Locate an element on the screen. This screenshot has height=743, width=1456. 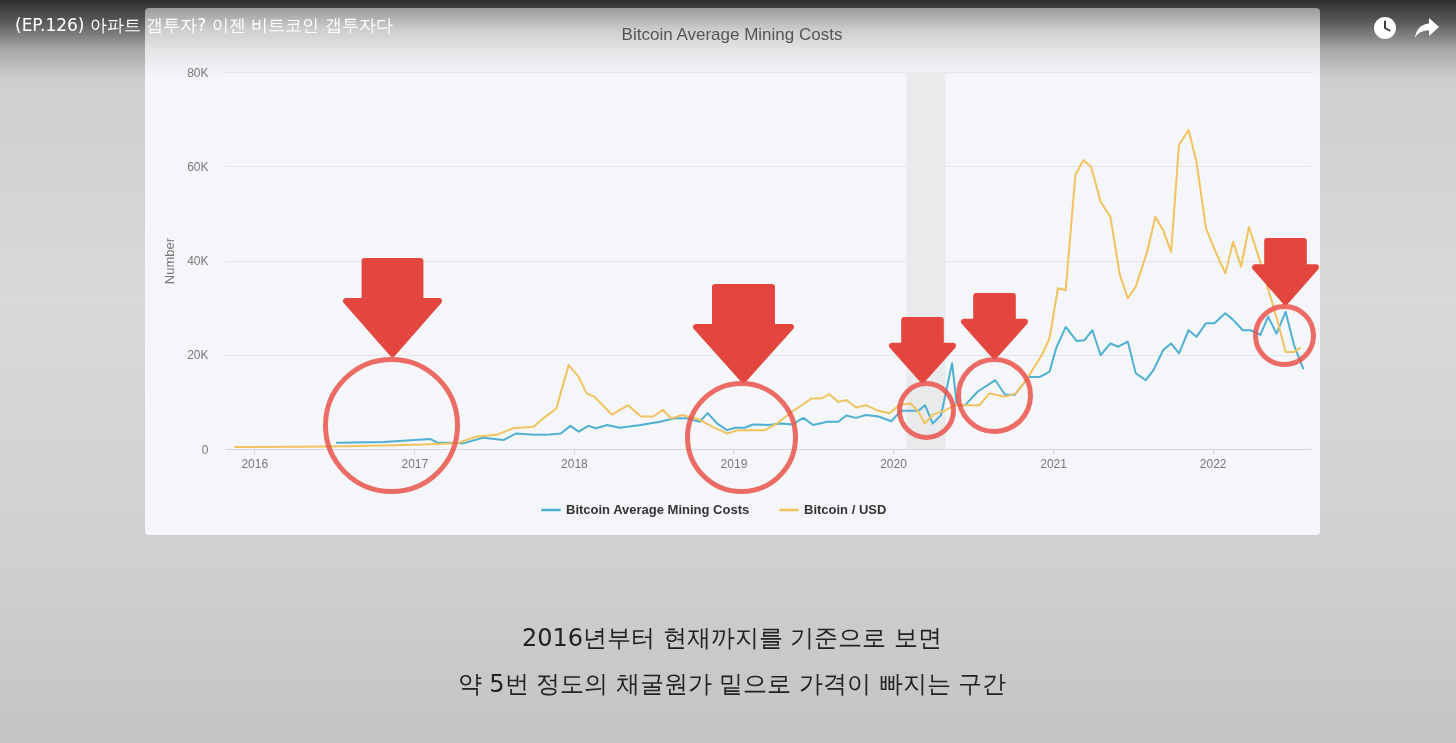
legend-label: Bitcoin Average Mining Costs is located at coordinates (658, 509).